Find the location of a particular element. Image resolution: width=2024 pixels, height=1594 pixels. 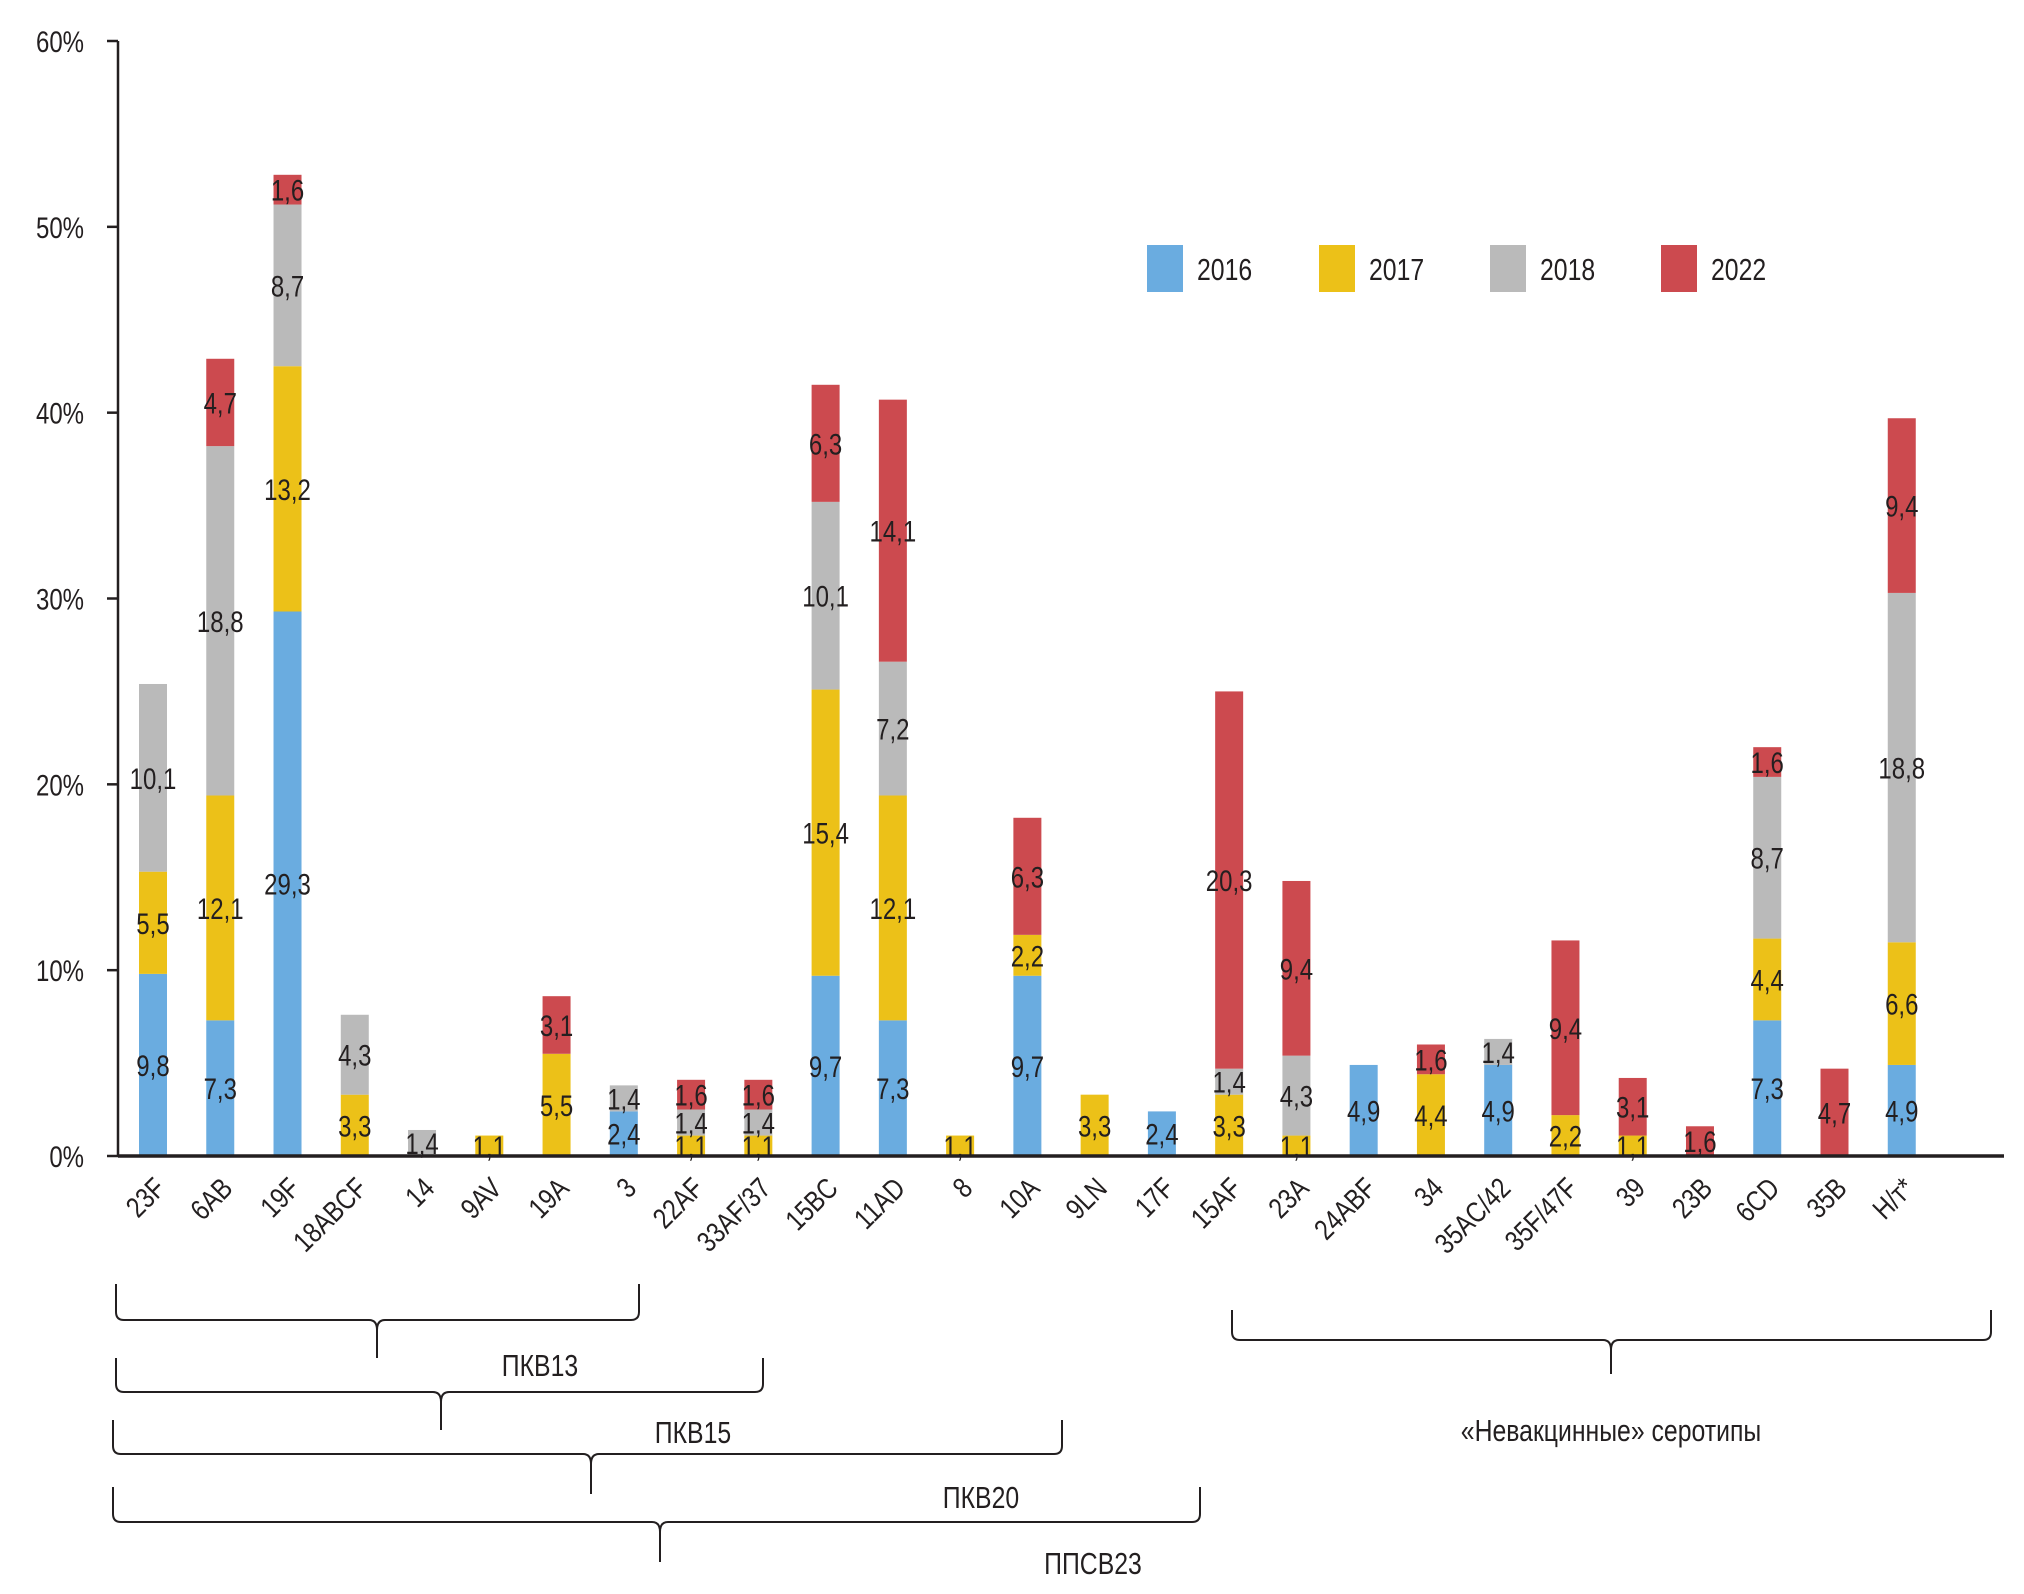

bar-segment-2018-23f is located at coordinates (153, 777).